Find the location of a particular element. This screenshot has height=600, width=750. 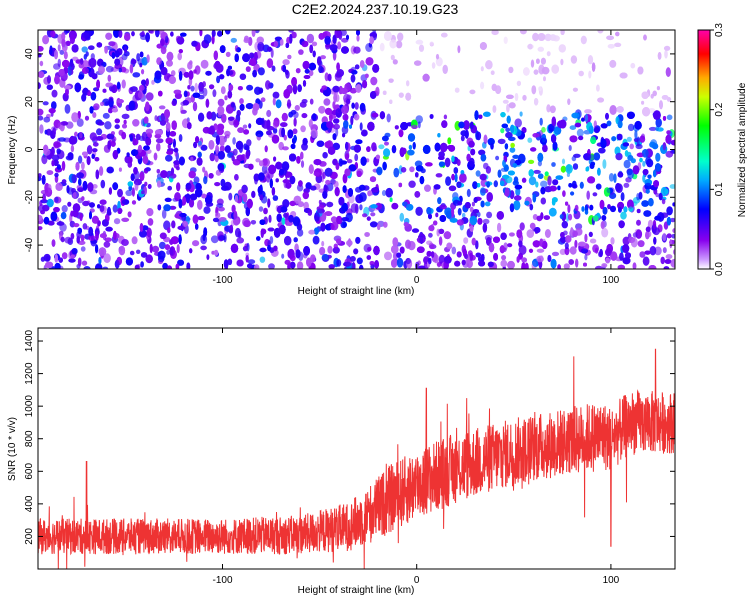

y-tick-label: 1400 is located at coordinates (29, 340).